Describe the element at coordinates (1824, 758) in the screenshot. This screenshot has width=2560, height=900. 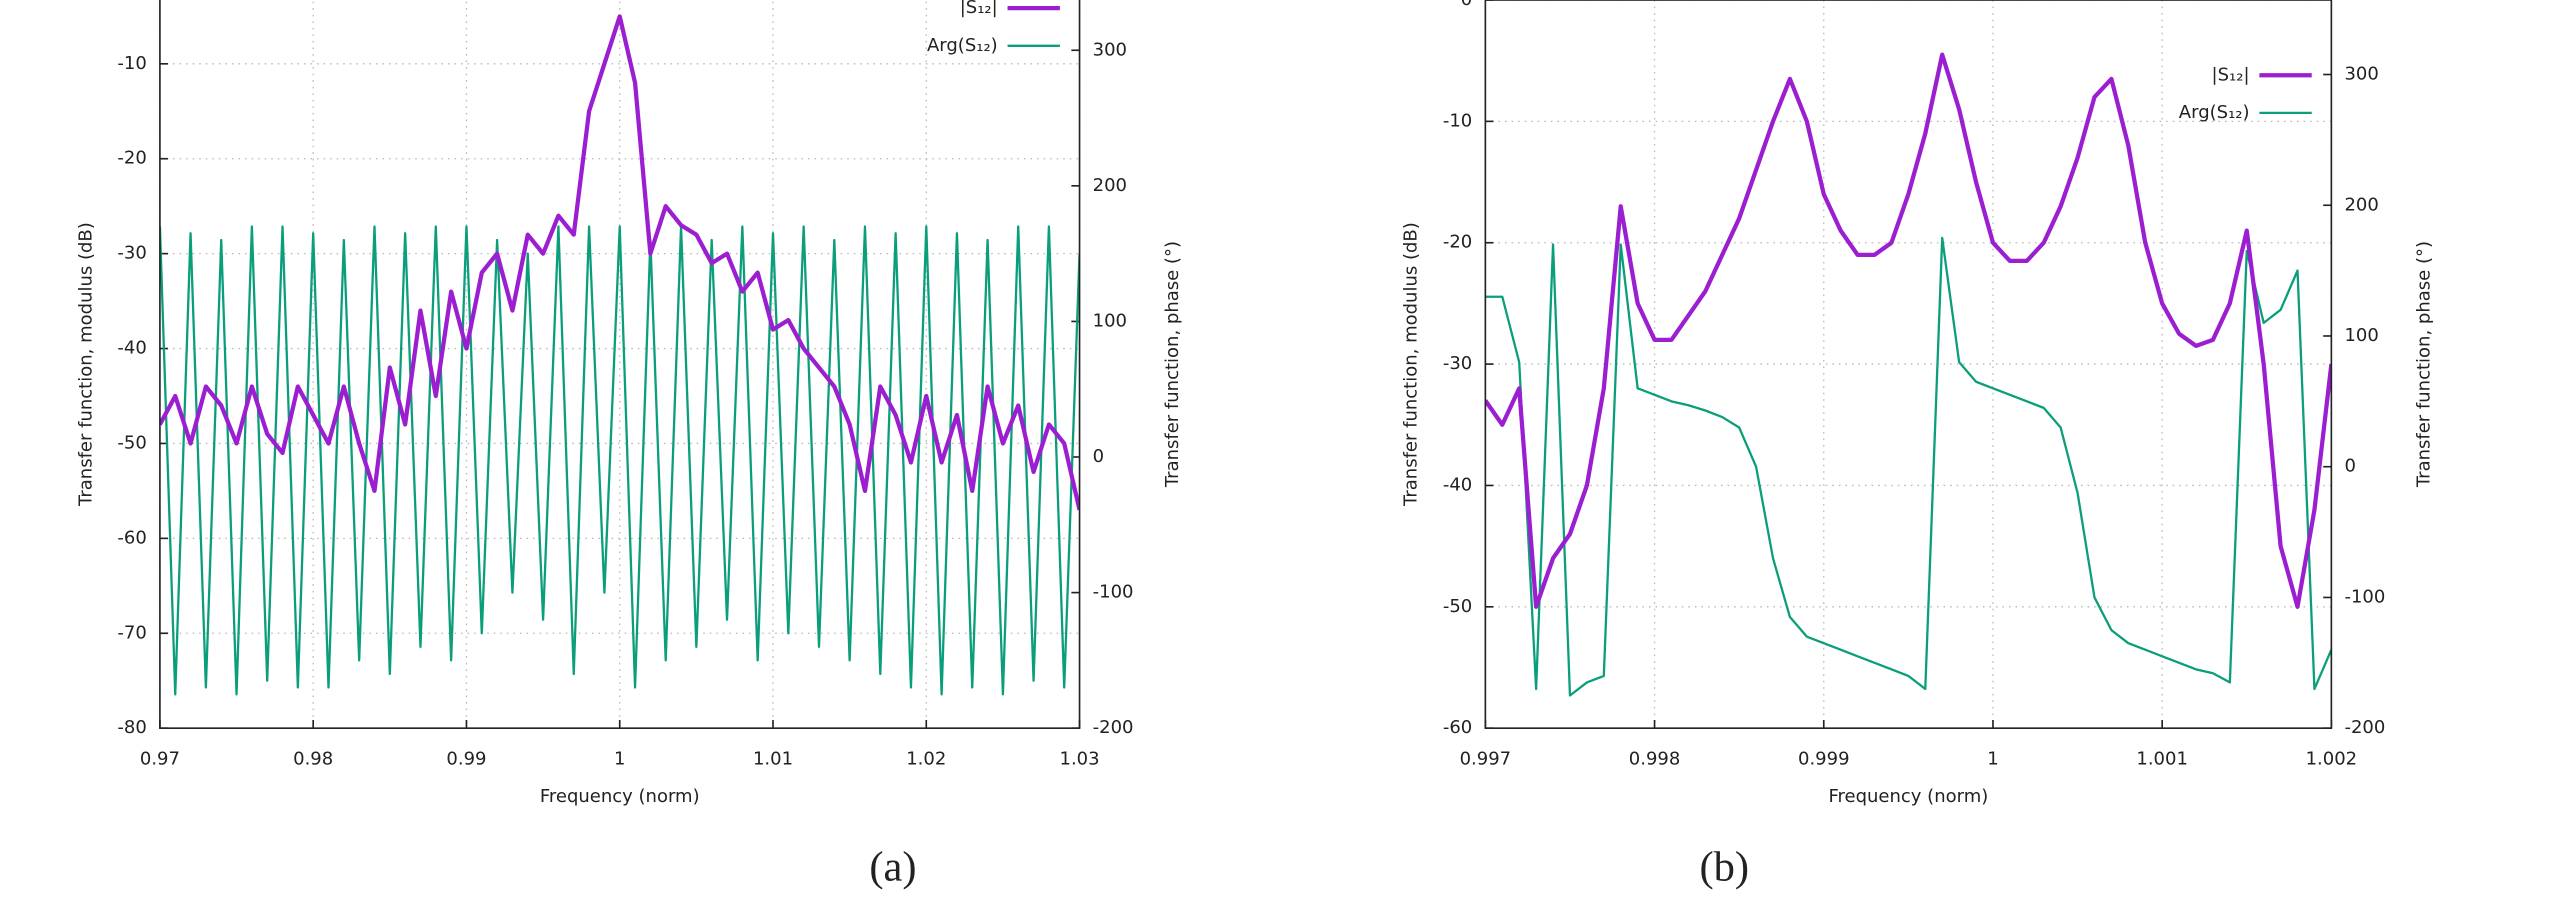
I see `x-tick-label: 0.999` at that location.